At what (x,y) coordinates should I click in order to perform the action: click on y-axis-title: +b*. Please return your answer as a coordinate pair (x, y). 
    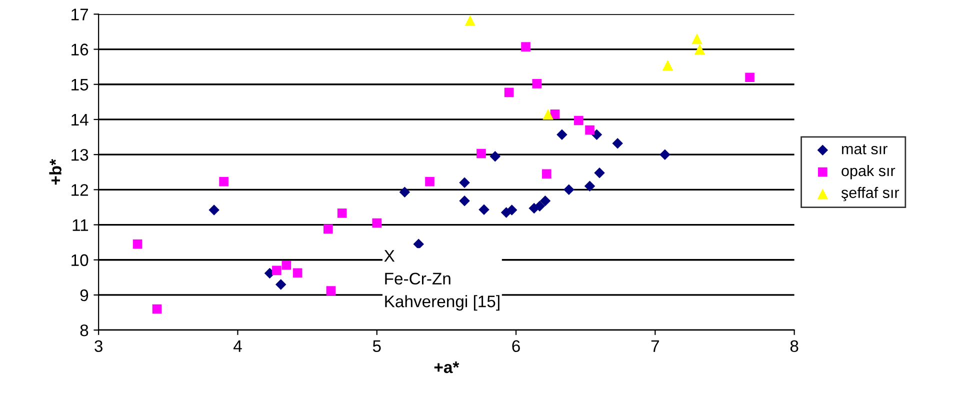
    Looking at the image, I should click on (55, 171).